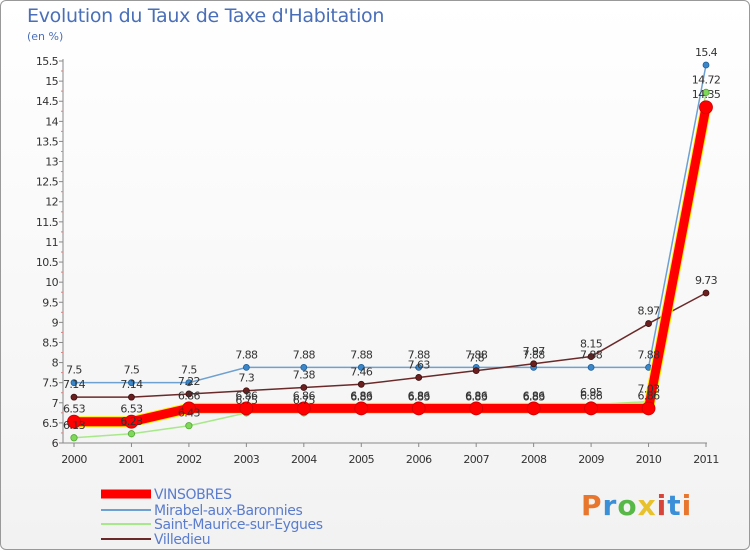 The height and width of the screenshot is (550, 750). What do you see at coordinates (674, 505) in the screenshot?
I see `logo-letter: t` at bounding box center [674, 505].